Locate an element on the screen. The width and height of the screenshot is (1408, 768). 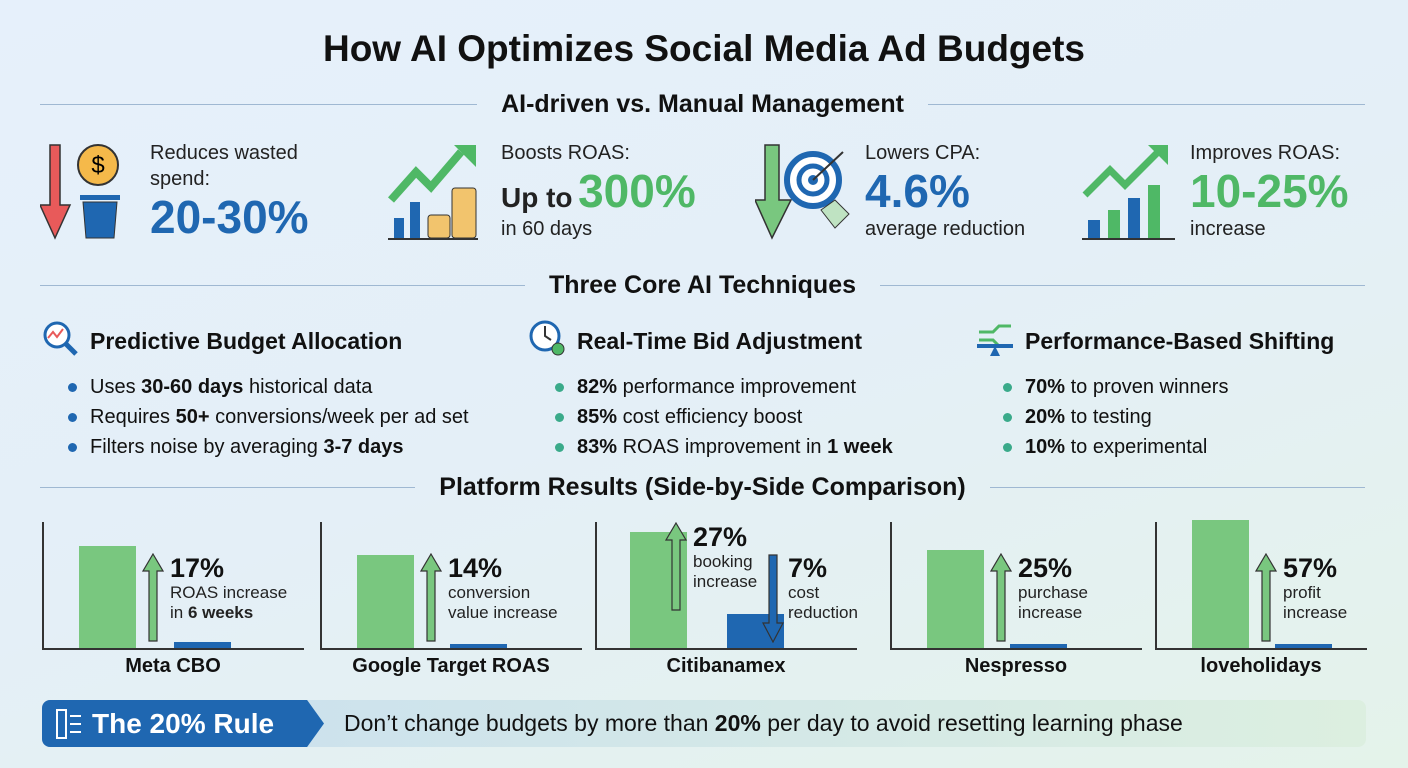
bullet-text: 20% is located at coordinates (1045, 417).